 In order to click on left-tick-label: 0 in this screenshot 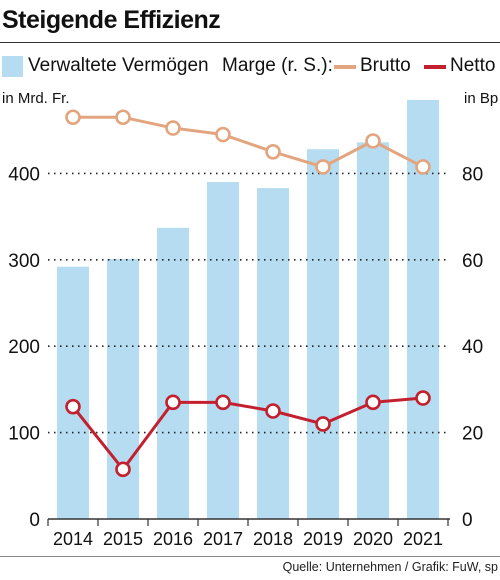, I will do `click(34, 520)`.